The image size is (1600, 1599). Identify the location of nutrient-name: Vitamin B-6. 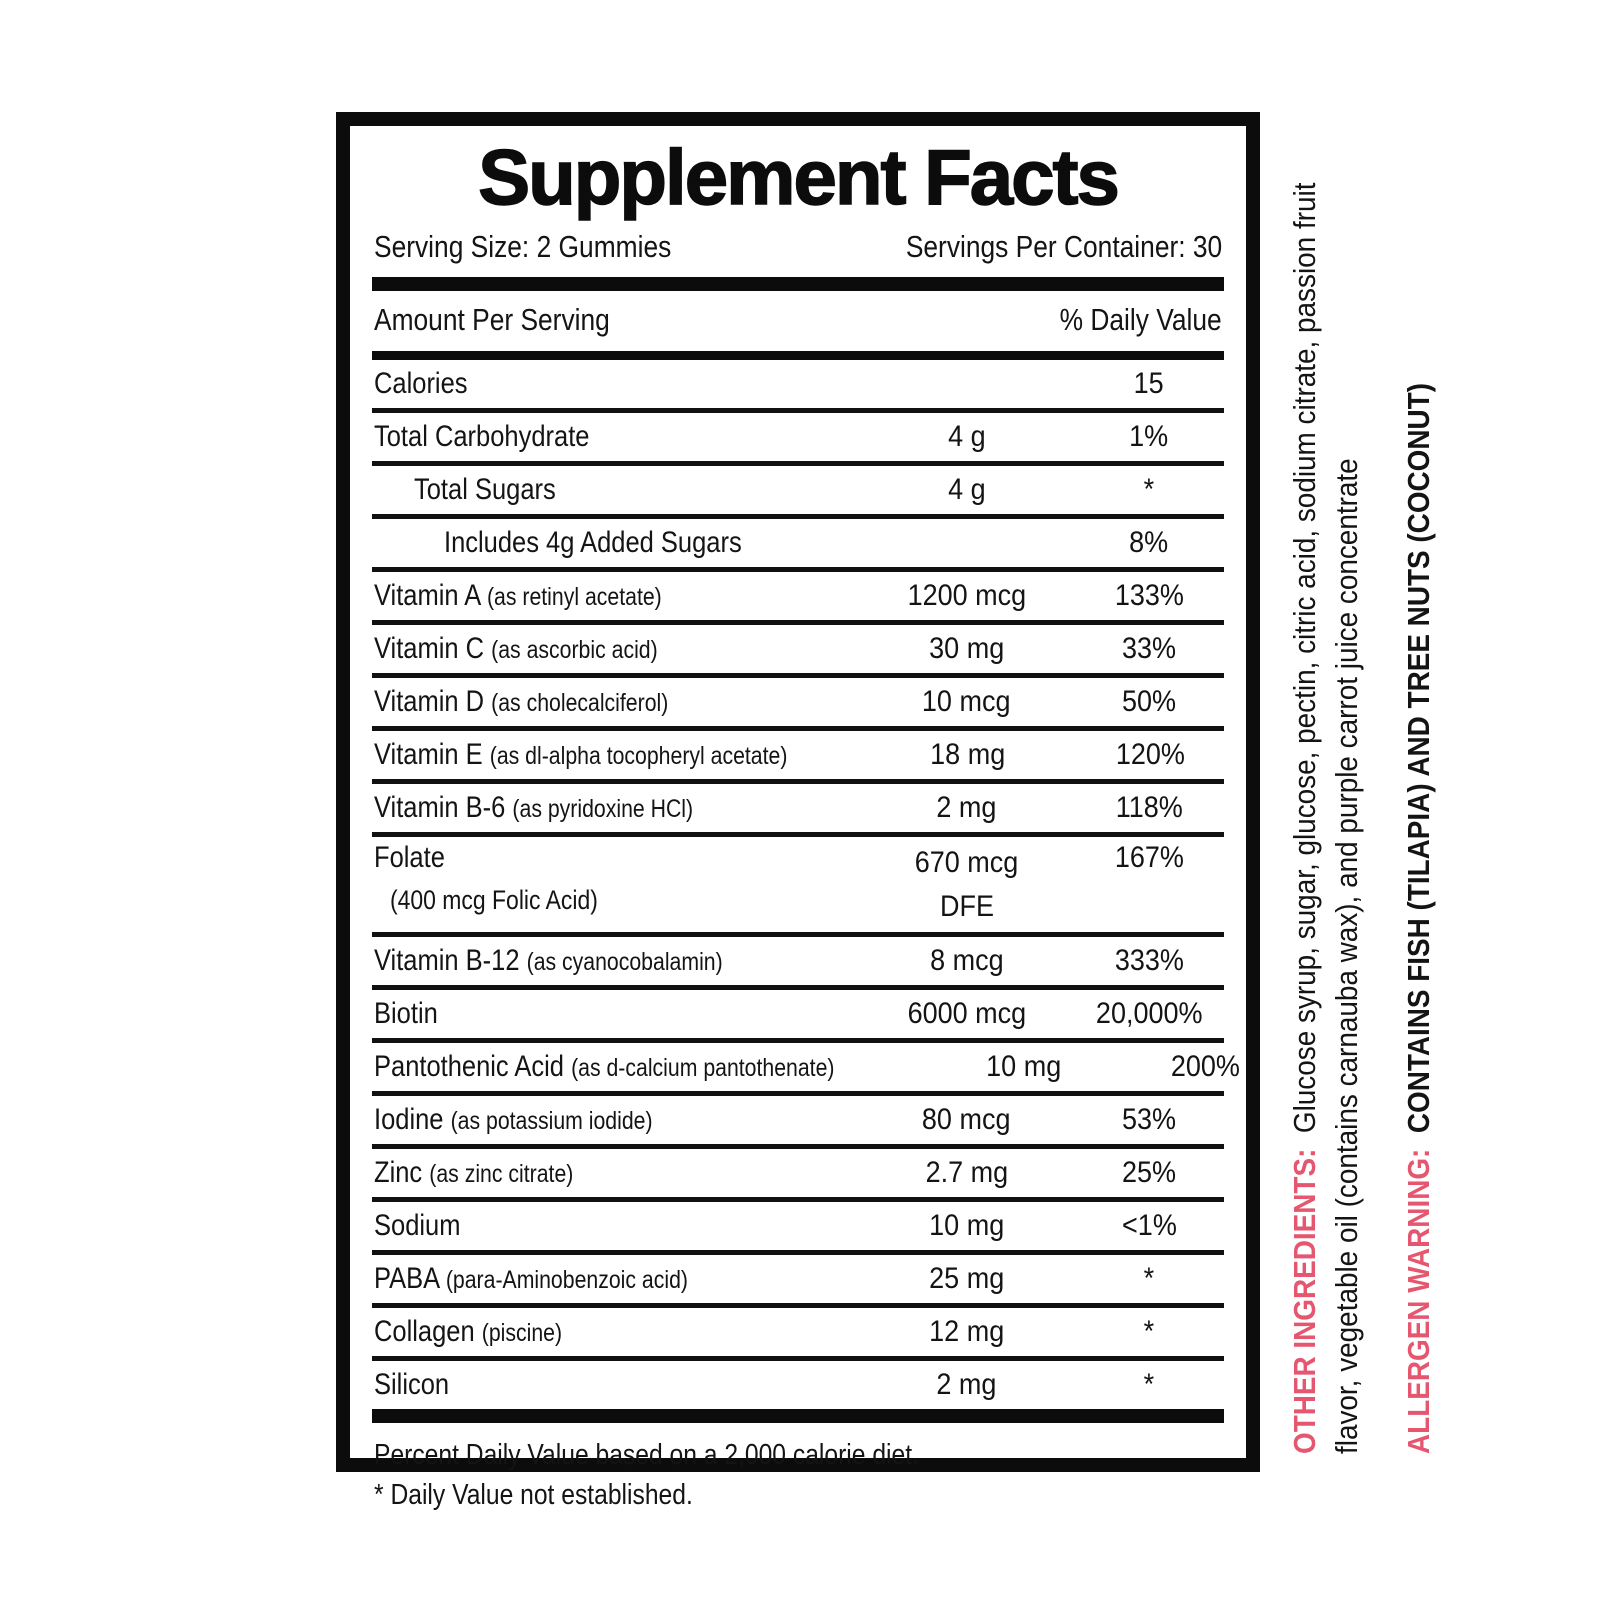
(440, 808).